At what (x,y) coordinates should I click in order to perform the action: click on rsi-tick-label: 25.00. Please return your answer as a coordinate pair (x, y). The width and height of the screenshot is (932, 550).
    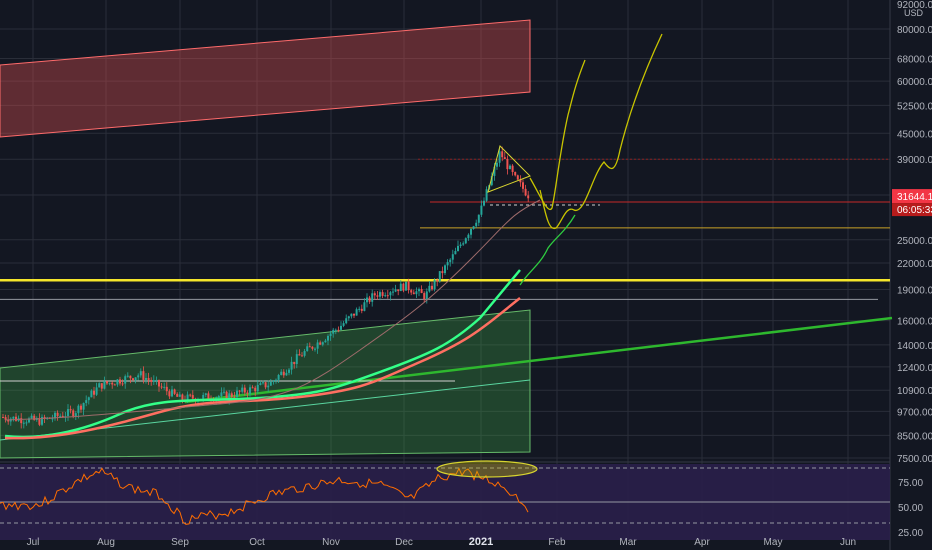
    Looking at the image, I should click on (910, 533).